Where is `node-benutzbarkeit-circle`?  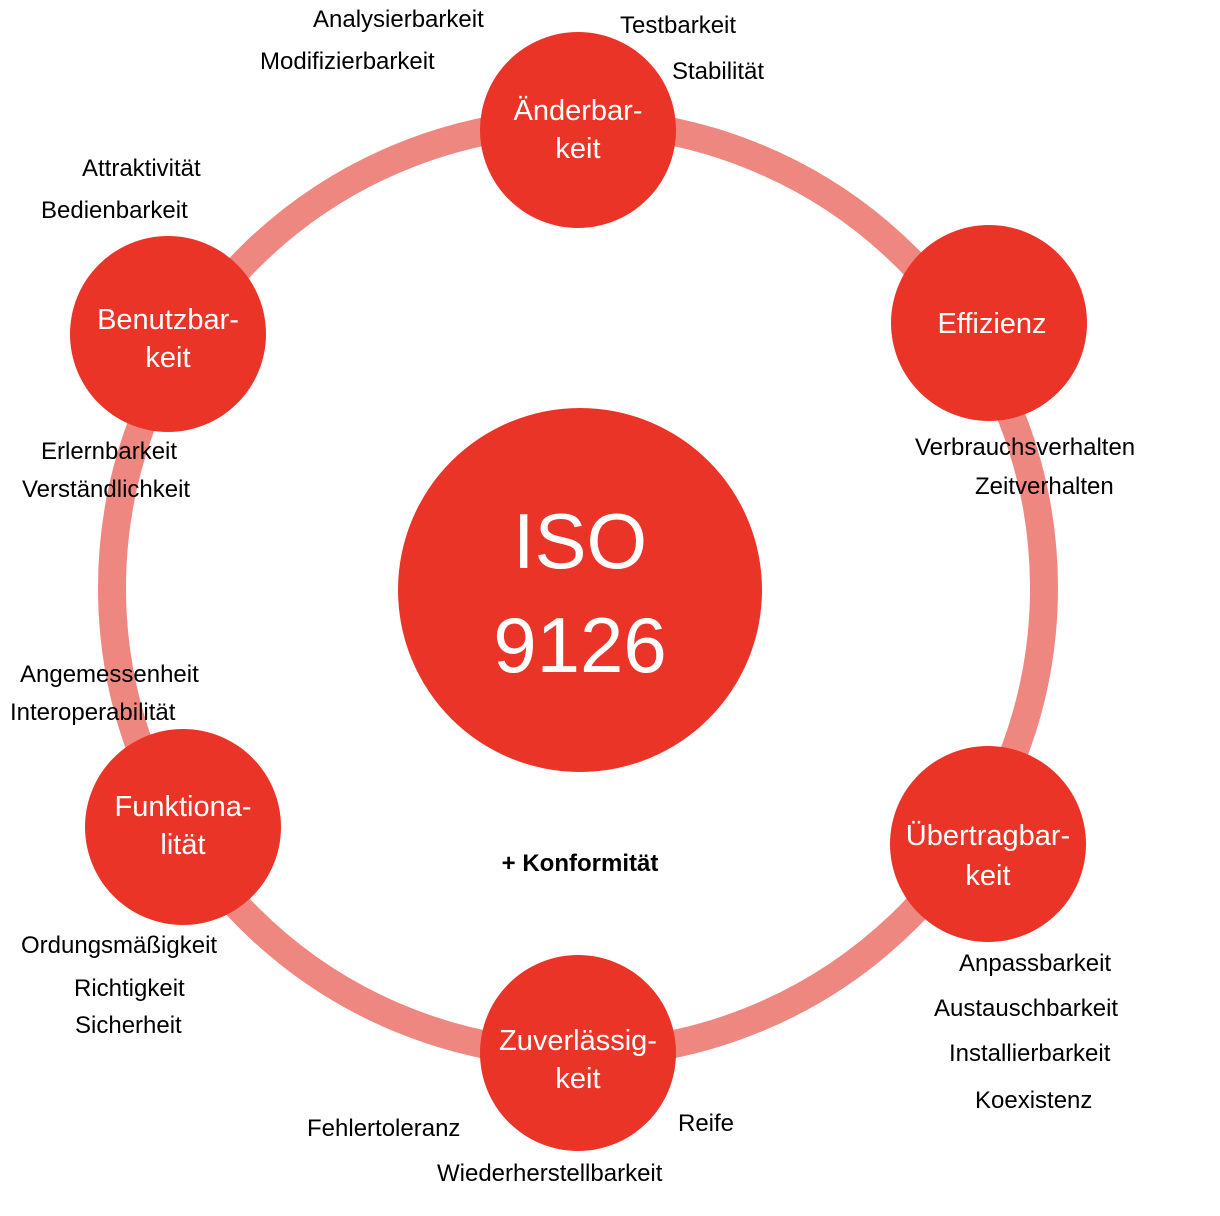
node-benutzbarkeit-circle is located at coordinates (168, 334).